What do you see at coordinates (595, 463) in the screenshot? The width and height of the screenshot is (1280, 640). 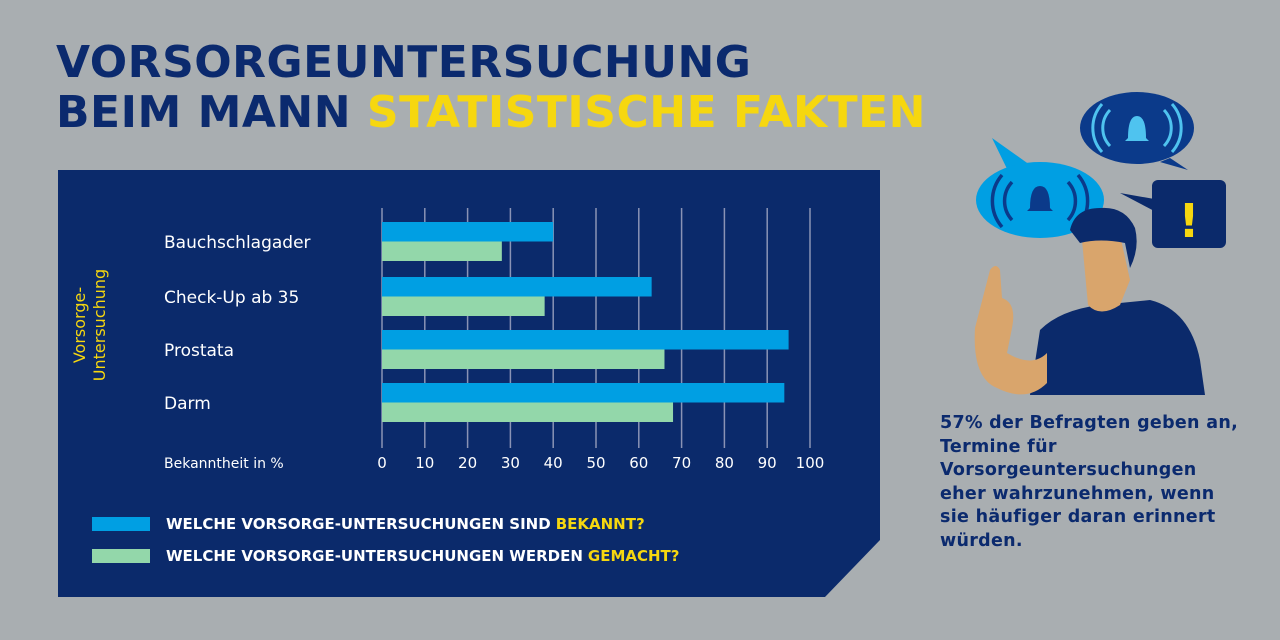 I see `x-tick-label: 50` at bounding box center [595, 463].